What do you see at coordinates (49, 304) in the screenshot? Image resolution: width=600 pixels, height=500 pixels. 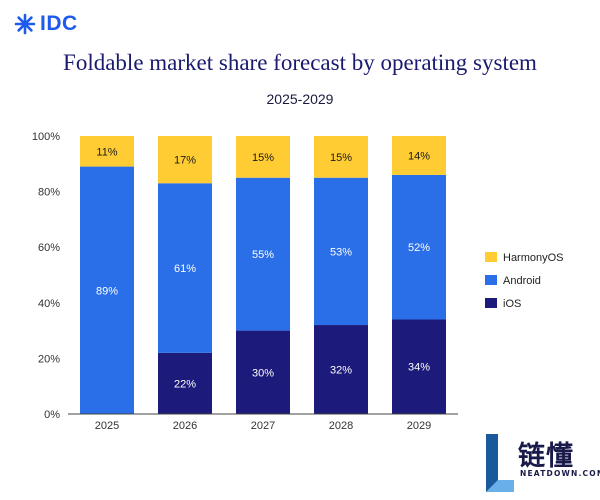 I see `y-tick-label: 40%` at bounding box center [49, 304].